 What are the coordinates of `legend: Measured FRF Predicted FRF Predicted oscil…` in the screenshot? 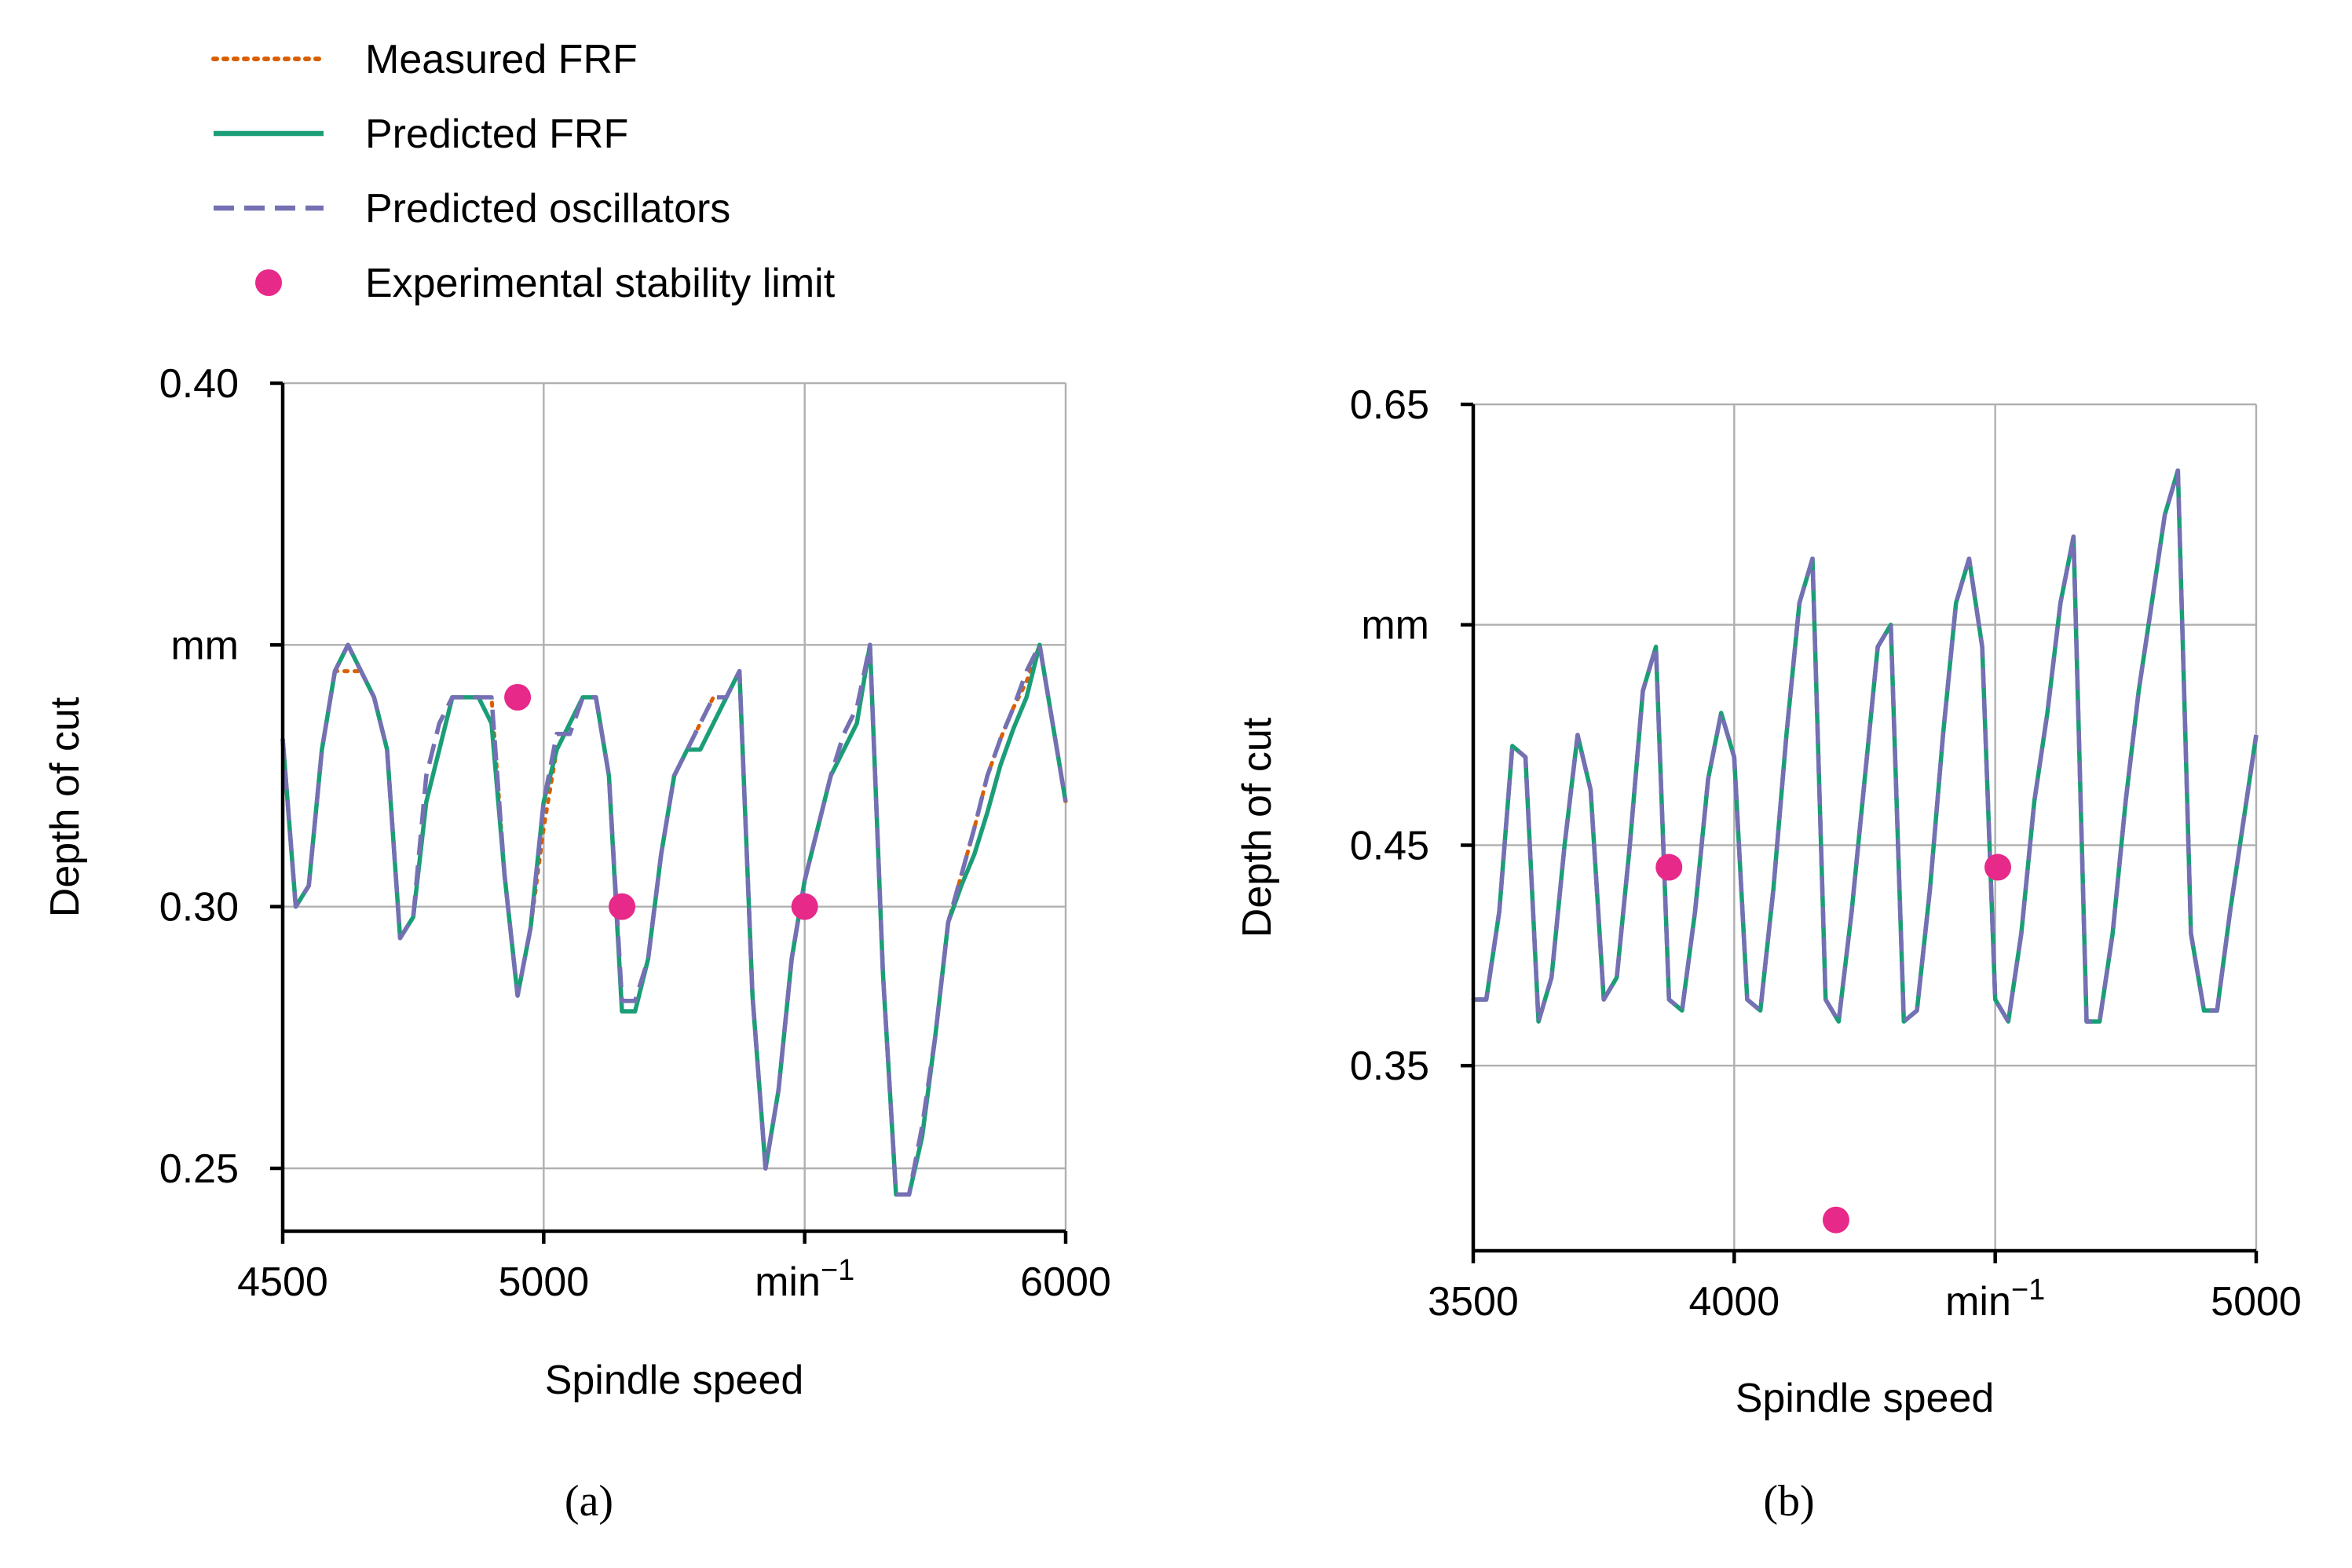 It's located at (523, 171).